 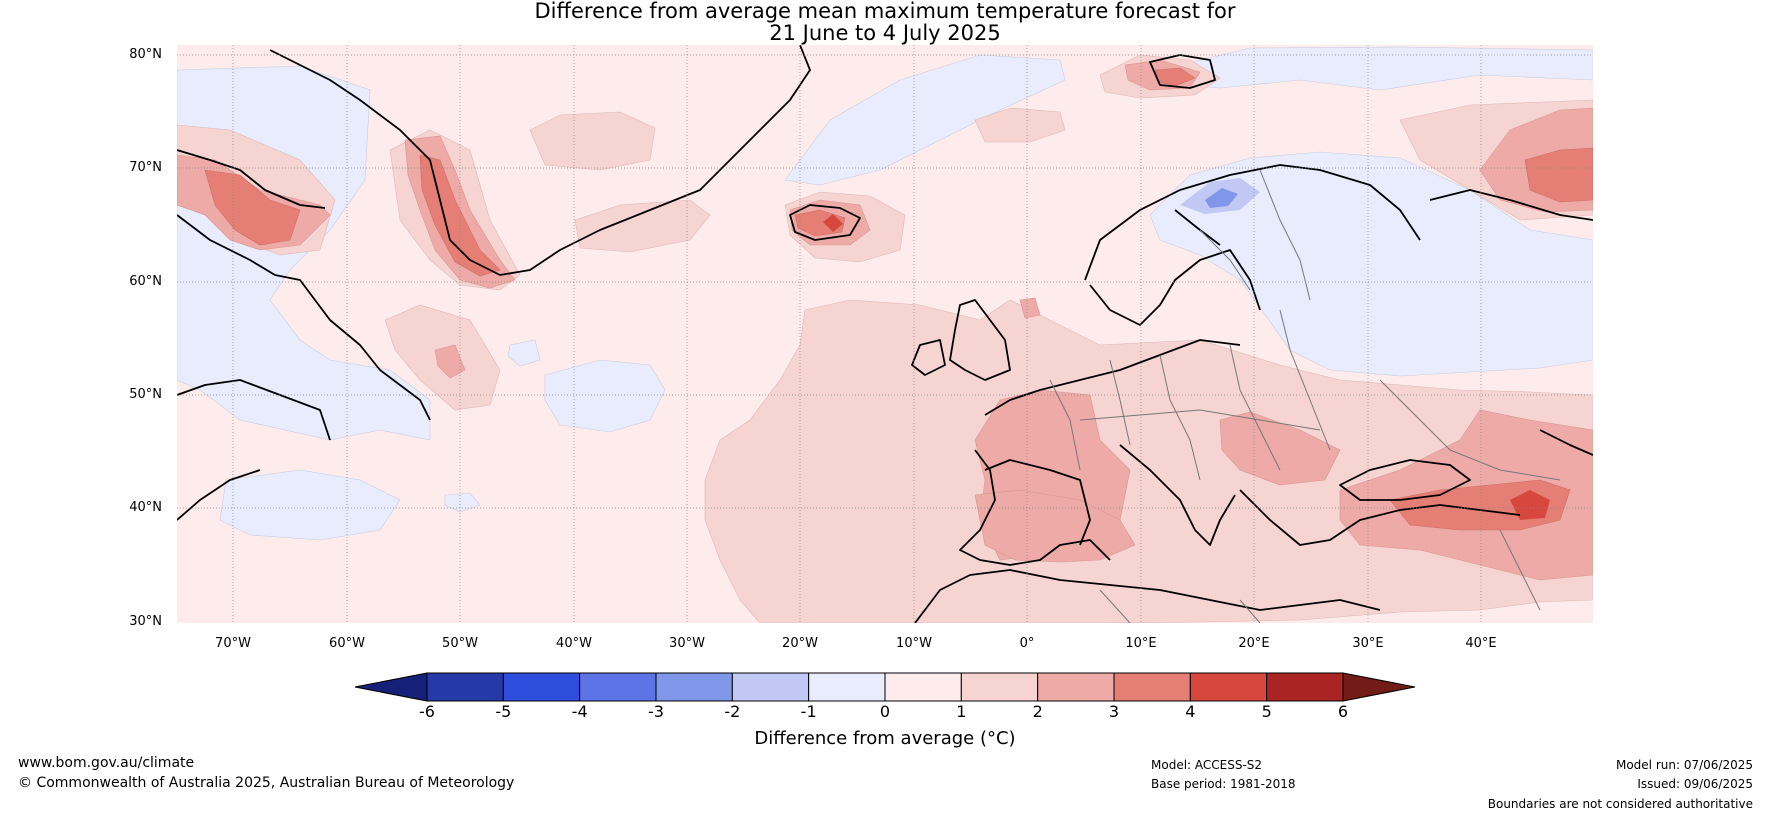 What do you see at coordinates (914, 643) in the screenshot?
I see `lon-label-10w: 10°W` at bounding box center [914, 643].